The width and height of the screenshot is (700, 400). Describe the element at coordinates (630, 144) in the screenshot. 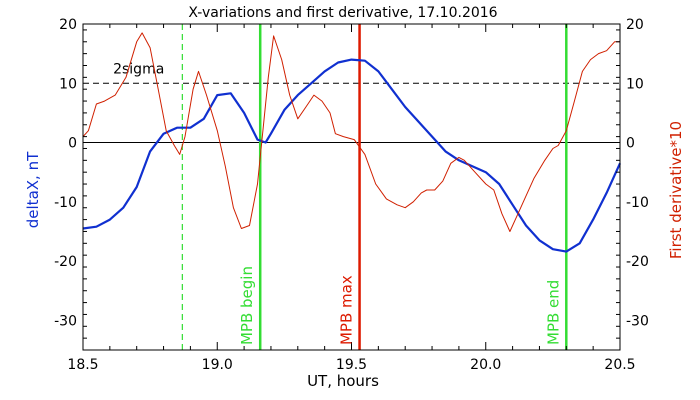

I see `y-tick-label-right: 0` at that location.